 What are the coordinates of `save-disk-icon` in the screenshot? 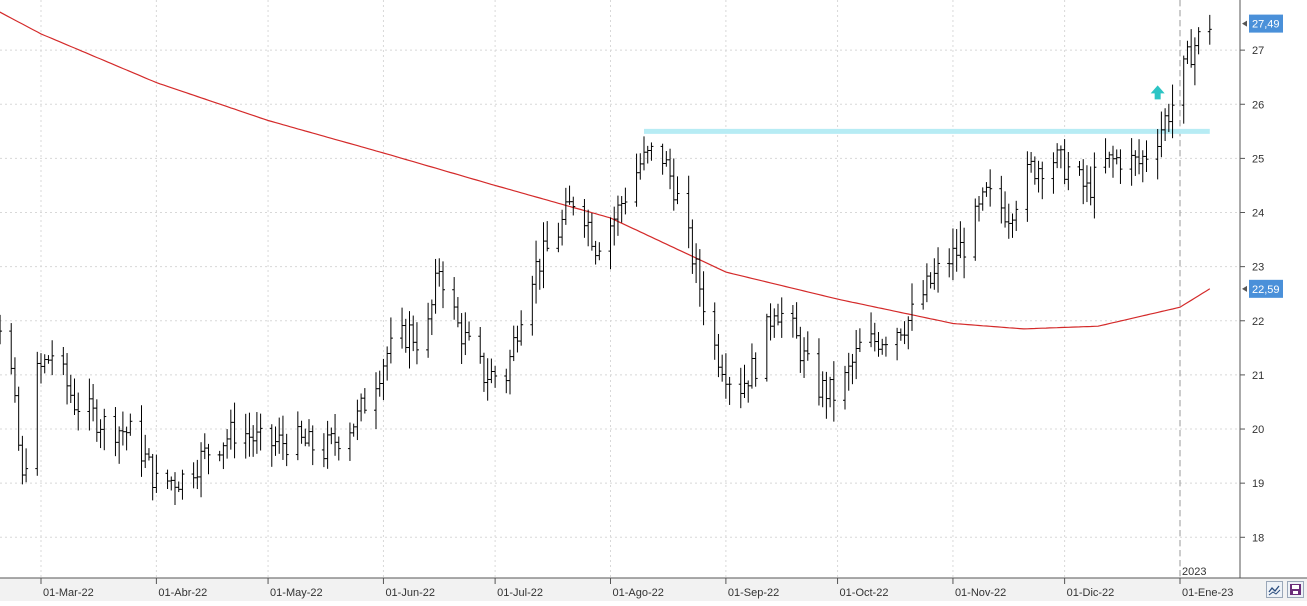 It's located at (1295, 589).